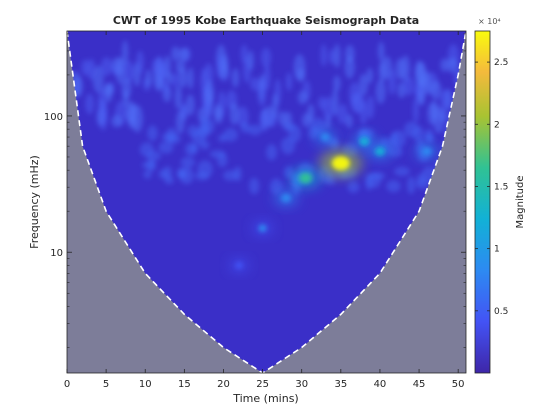  I want to click on colorbar-ticks: 0.5 1 1.5 2 2.5, so click(491, 187).